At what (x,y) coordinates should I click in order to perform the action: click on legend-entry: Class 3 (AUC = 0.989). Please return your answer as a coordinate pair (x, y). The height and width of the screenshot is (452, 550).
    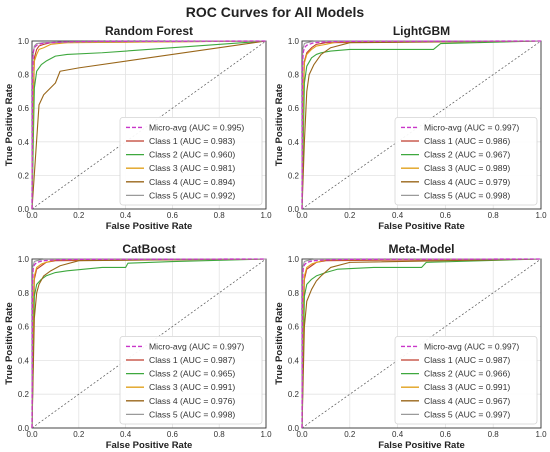
    Looking at the image, I should click on (467, 168).